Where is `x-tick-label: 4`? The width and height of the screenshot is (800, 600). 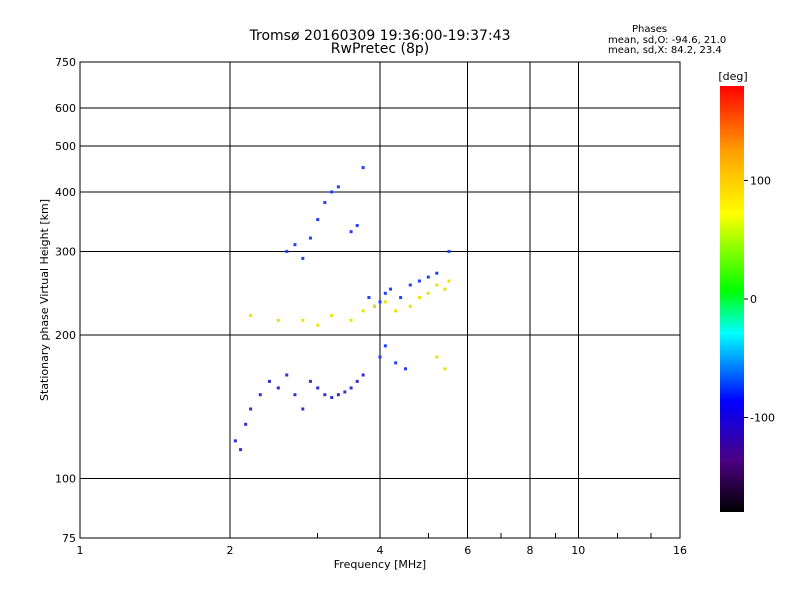
x-tick-label: 4 is located at coordinates (380, 550).